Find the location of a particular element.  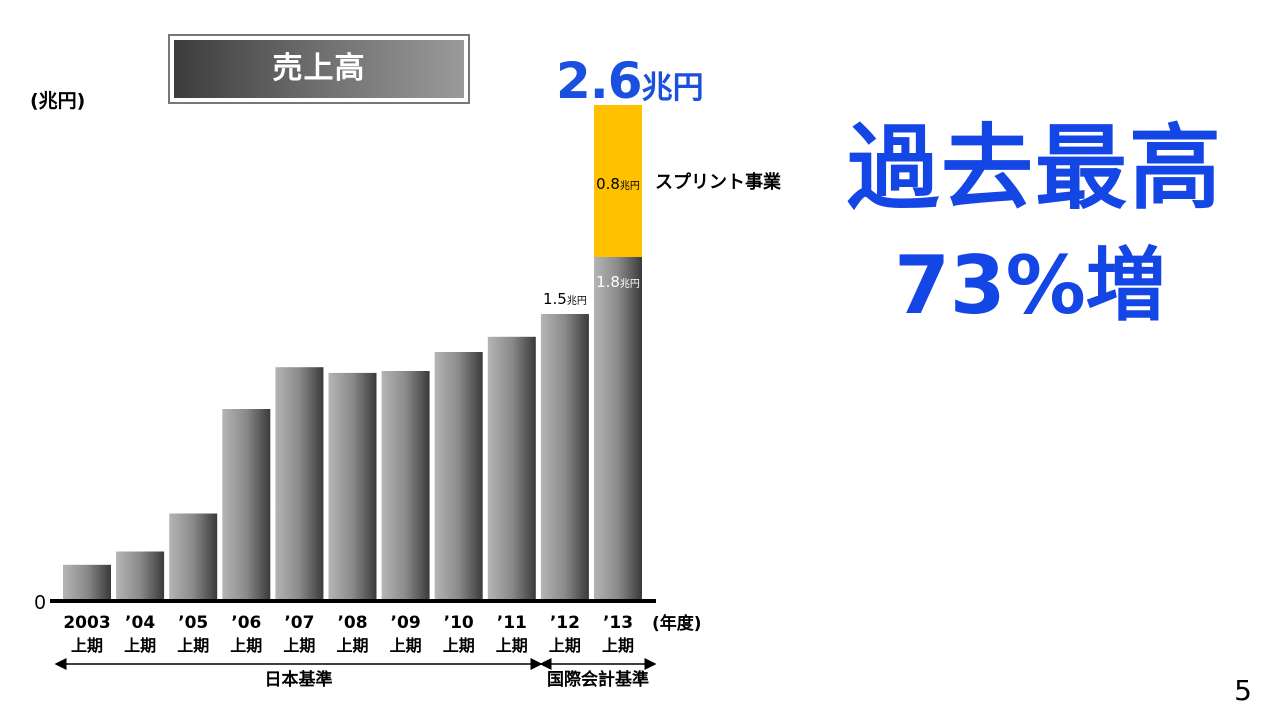

bracket-label-0: 日本基準 is located at coordinates (299, 679).